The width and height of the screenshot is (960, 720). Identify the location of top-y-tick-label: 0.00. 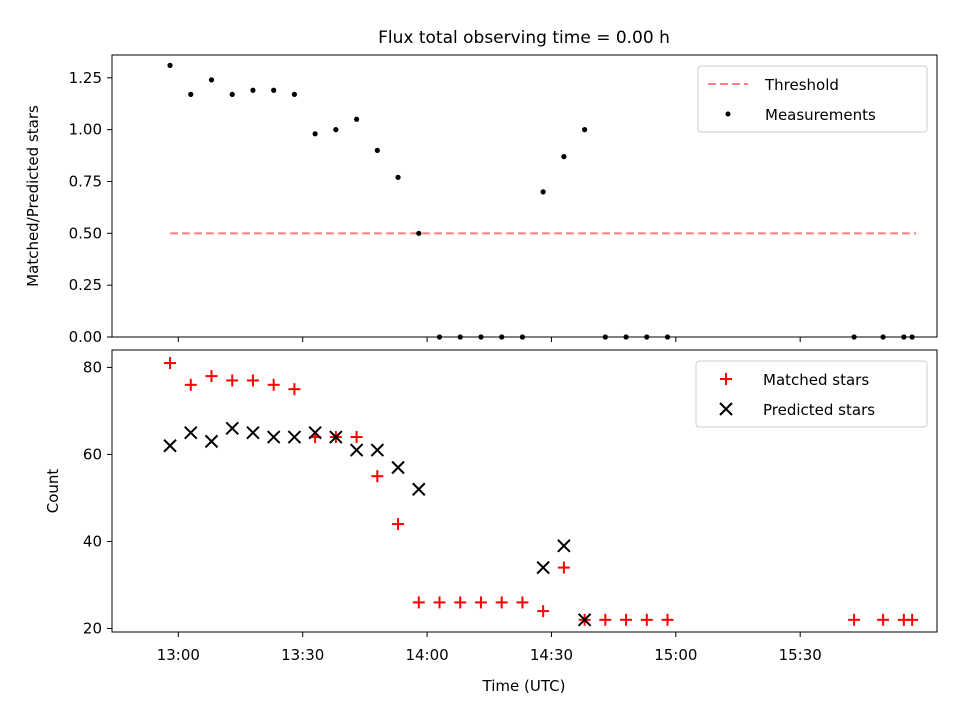
(85, 337).